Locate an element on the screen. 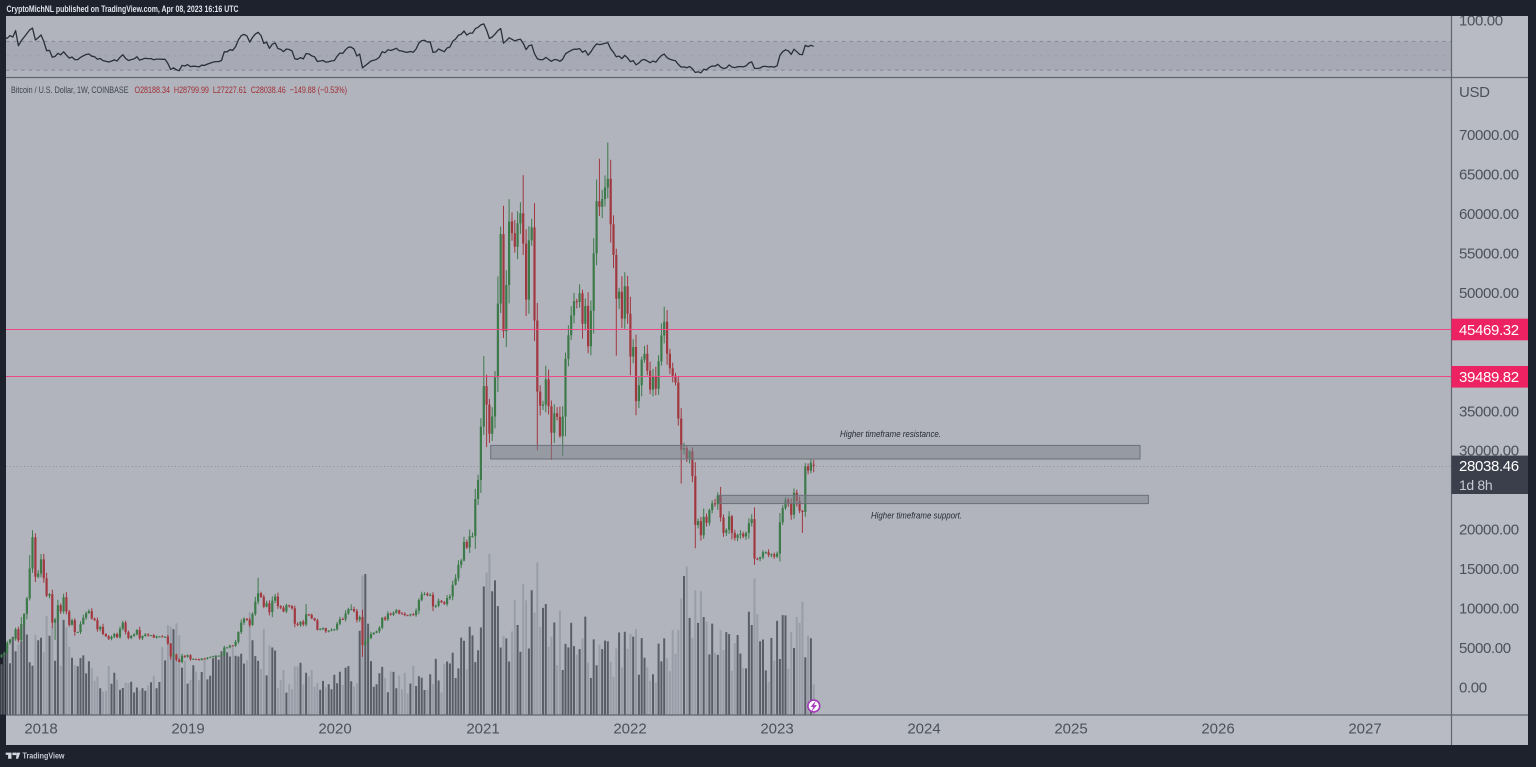 Image resolution: width=1536 pixels, height=767 pixels. svg-text: 1d 8h is located at coordinates (1475, 485).